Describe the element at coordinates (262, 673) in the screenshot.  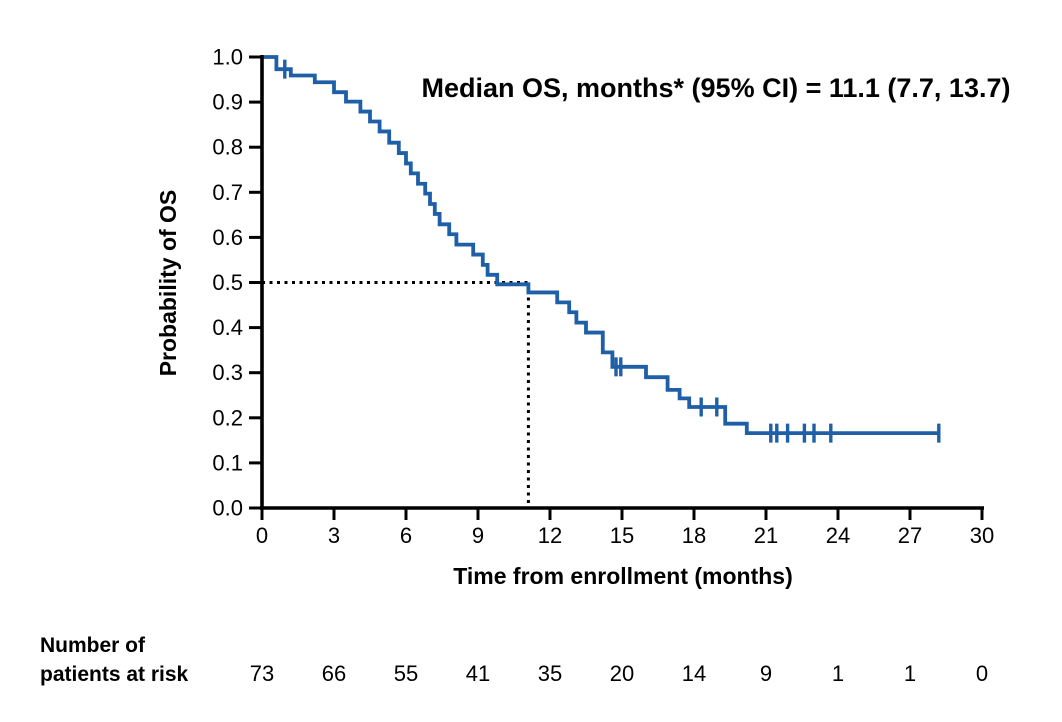
I see `at-risk-value: 73` at that location.